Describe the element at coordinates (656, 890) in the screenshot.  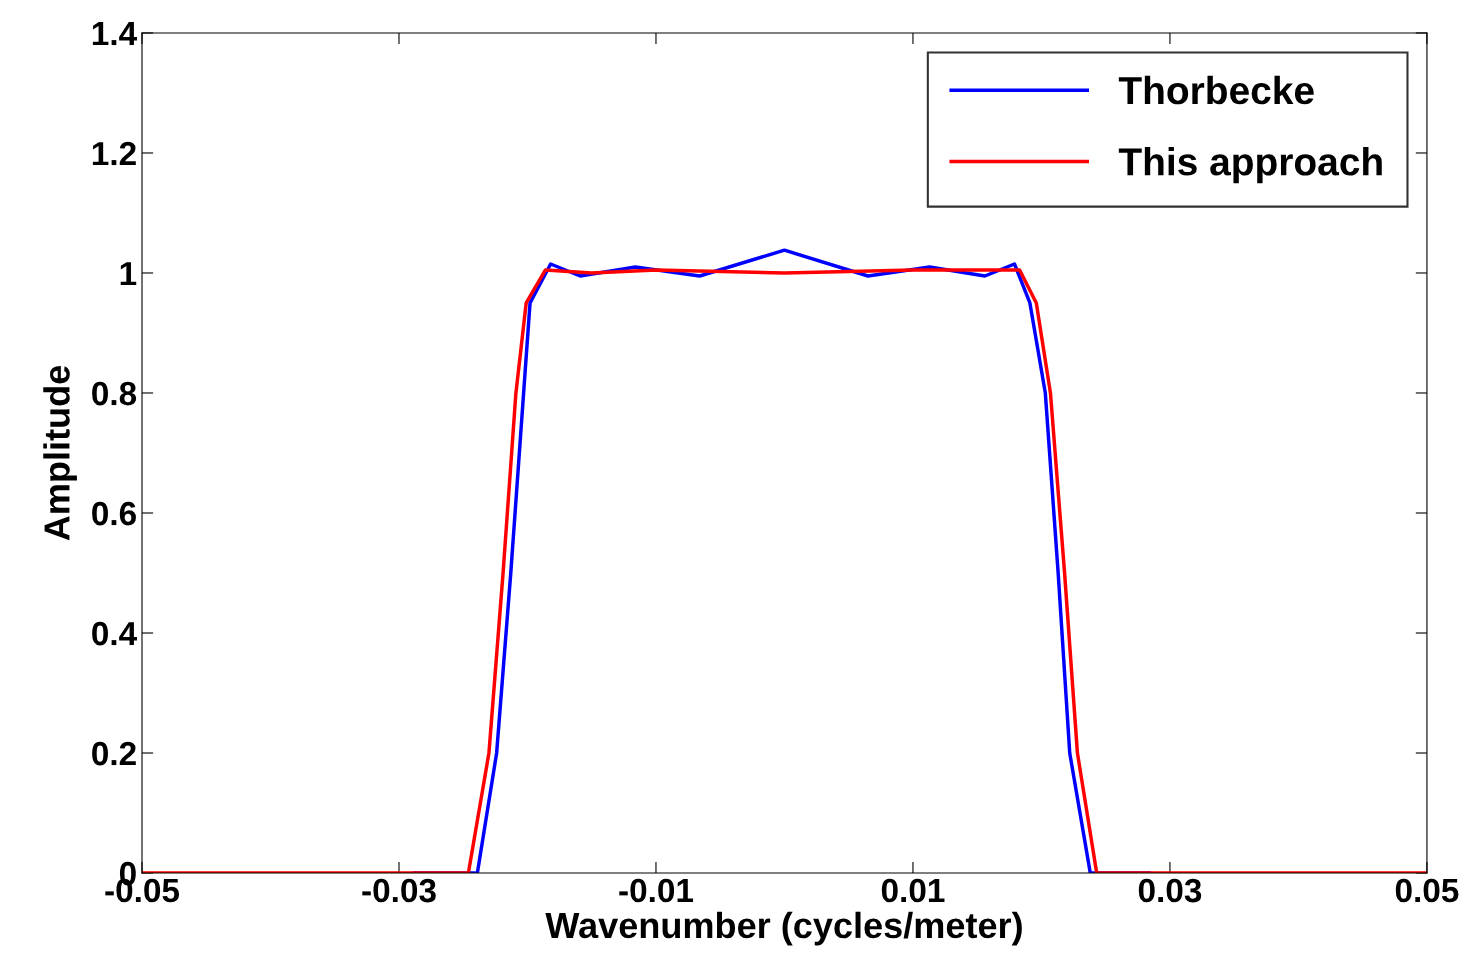
I see `x-tick-label: -0.01` at that location.